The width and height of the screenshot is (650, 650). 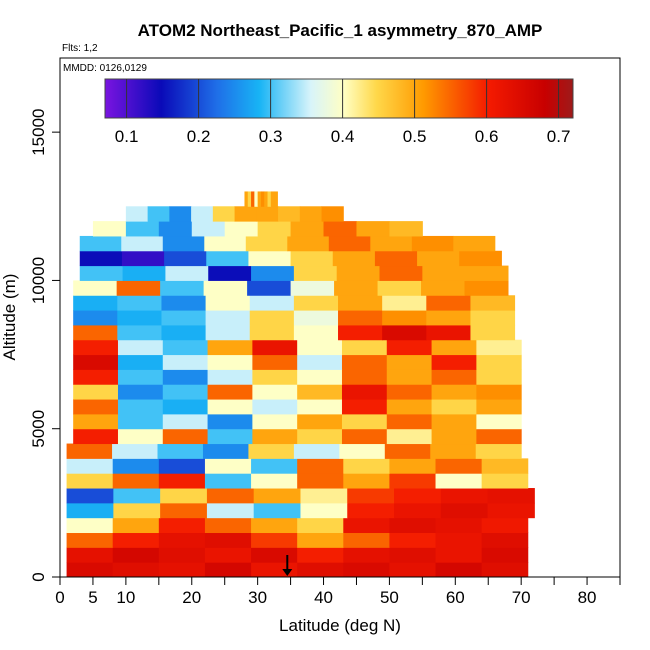 What do you see at coordinates (38, 576) in the screenshot?
I see `y-tick-label: 0` at bounding box center [38, 576].